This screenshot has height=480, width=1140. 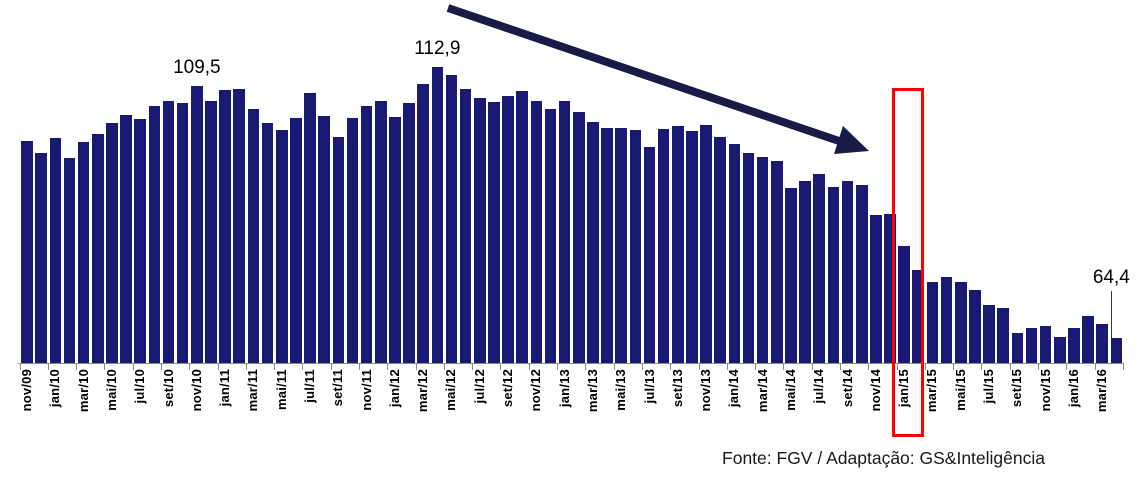 What do you see at coordinates (875, 390) in the screenshot?
I see `x-axis-label: nov/14` at bounding box center [875, 390].